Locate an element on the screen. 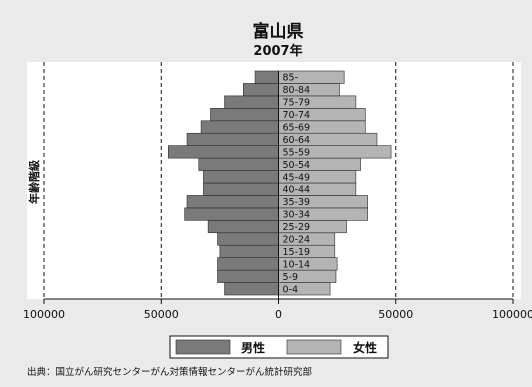 The height and width of the screenshot is (387, 532). legend-label-female: 女性 is located at coordinates (365, 347).